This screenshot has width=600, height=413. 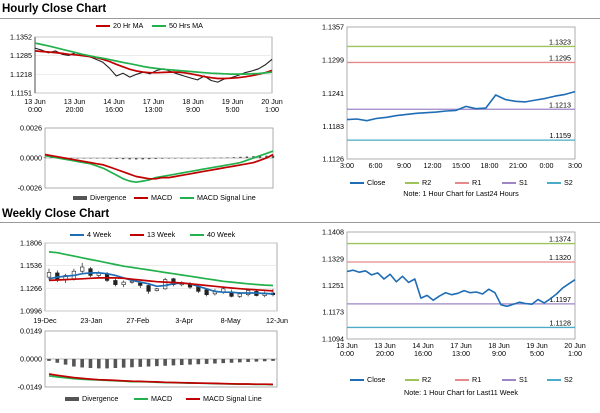 What do you see at coordinates (523, 182) in the screenshot?
I see `hourly-pivot-legend-s1-label: S1` at bounding box center [523, 182].